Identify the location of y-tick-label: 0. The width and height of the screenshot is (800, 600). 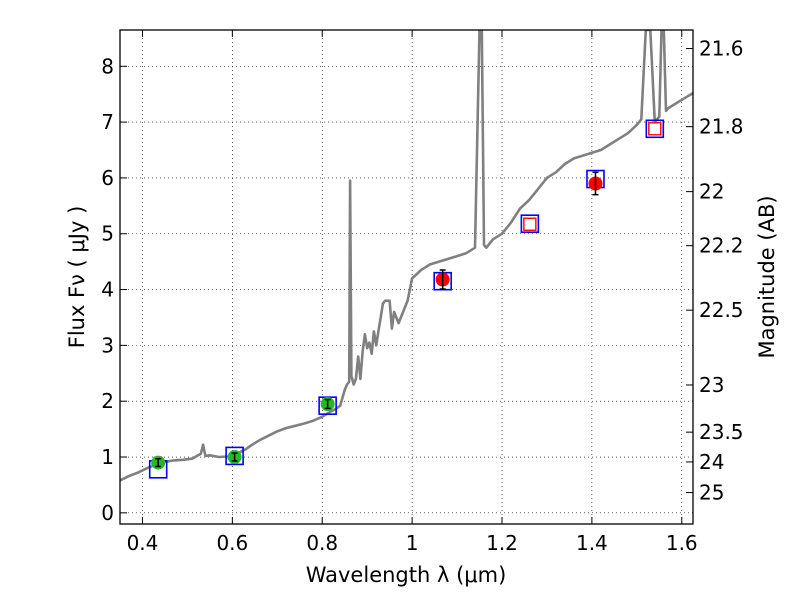
(107, 513).